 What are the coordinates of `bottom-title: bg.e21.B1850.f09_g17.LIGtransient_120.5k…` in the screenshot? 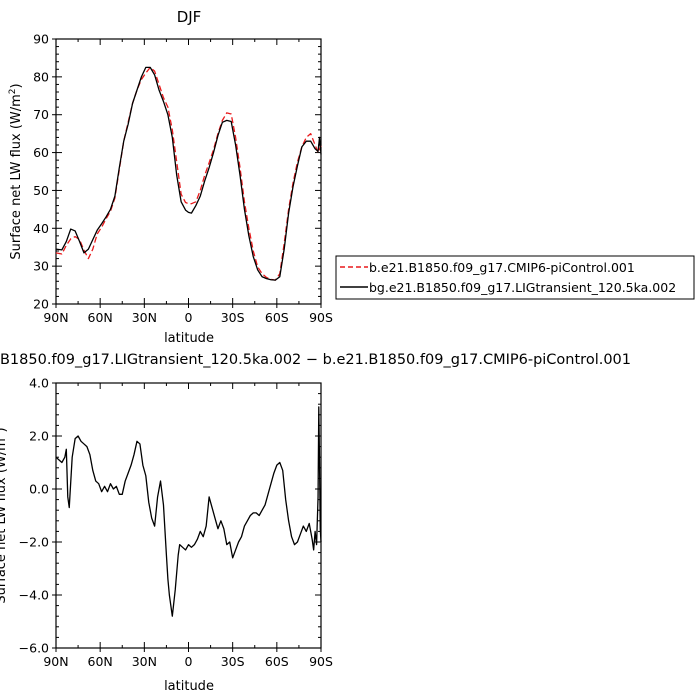 It's located at (315, 360).